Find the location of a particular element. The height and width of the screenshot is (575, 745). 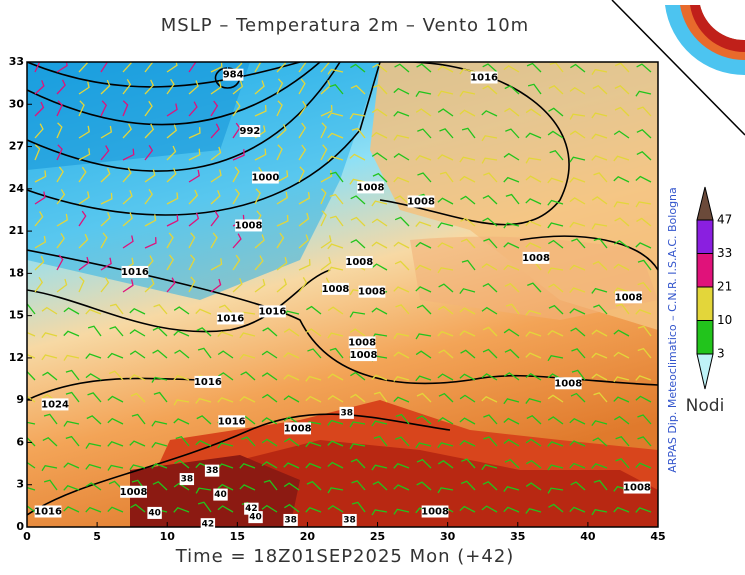

isobar-label: 992 is located at coordinates (250, 131).